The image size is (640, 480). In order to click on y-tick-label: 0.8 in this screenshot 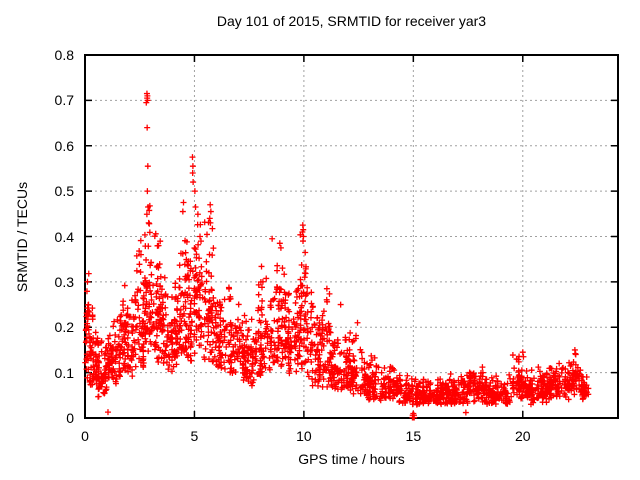, I will do `click(64, 55)`.